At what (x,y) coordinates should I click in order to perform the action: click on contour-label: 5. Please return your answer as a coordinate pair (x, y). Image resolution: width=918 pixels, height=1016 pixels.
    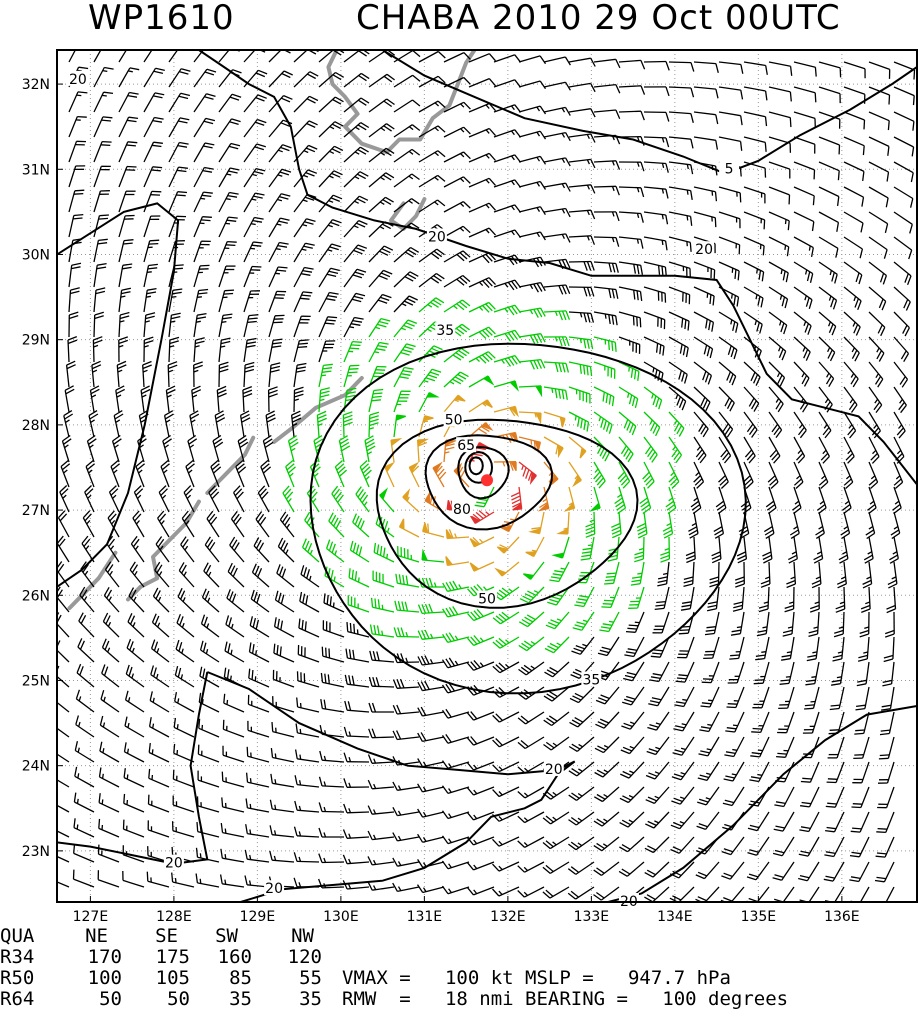
    Looking at the image, I should click on (729, 169).